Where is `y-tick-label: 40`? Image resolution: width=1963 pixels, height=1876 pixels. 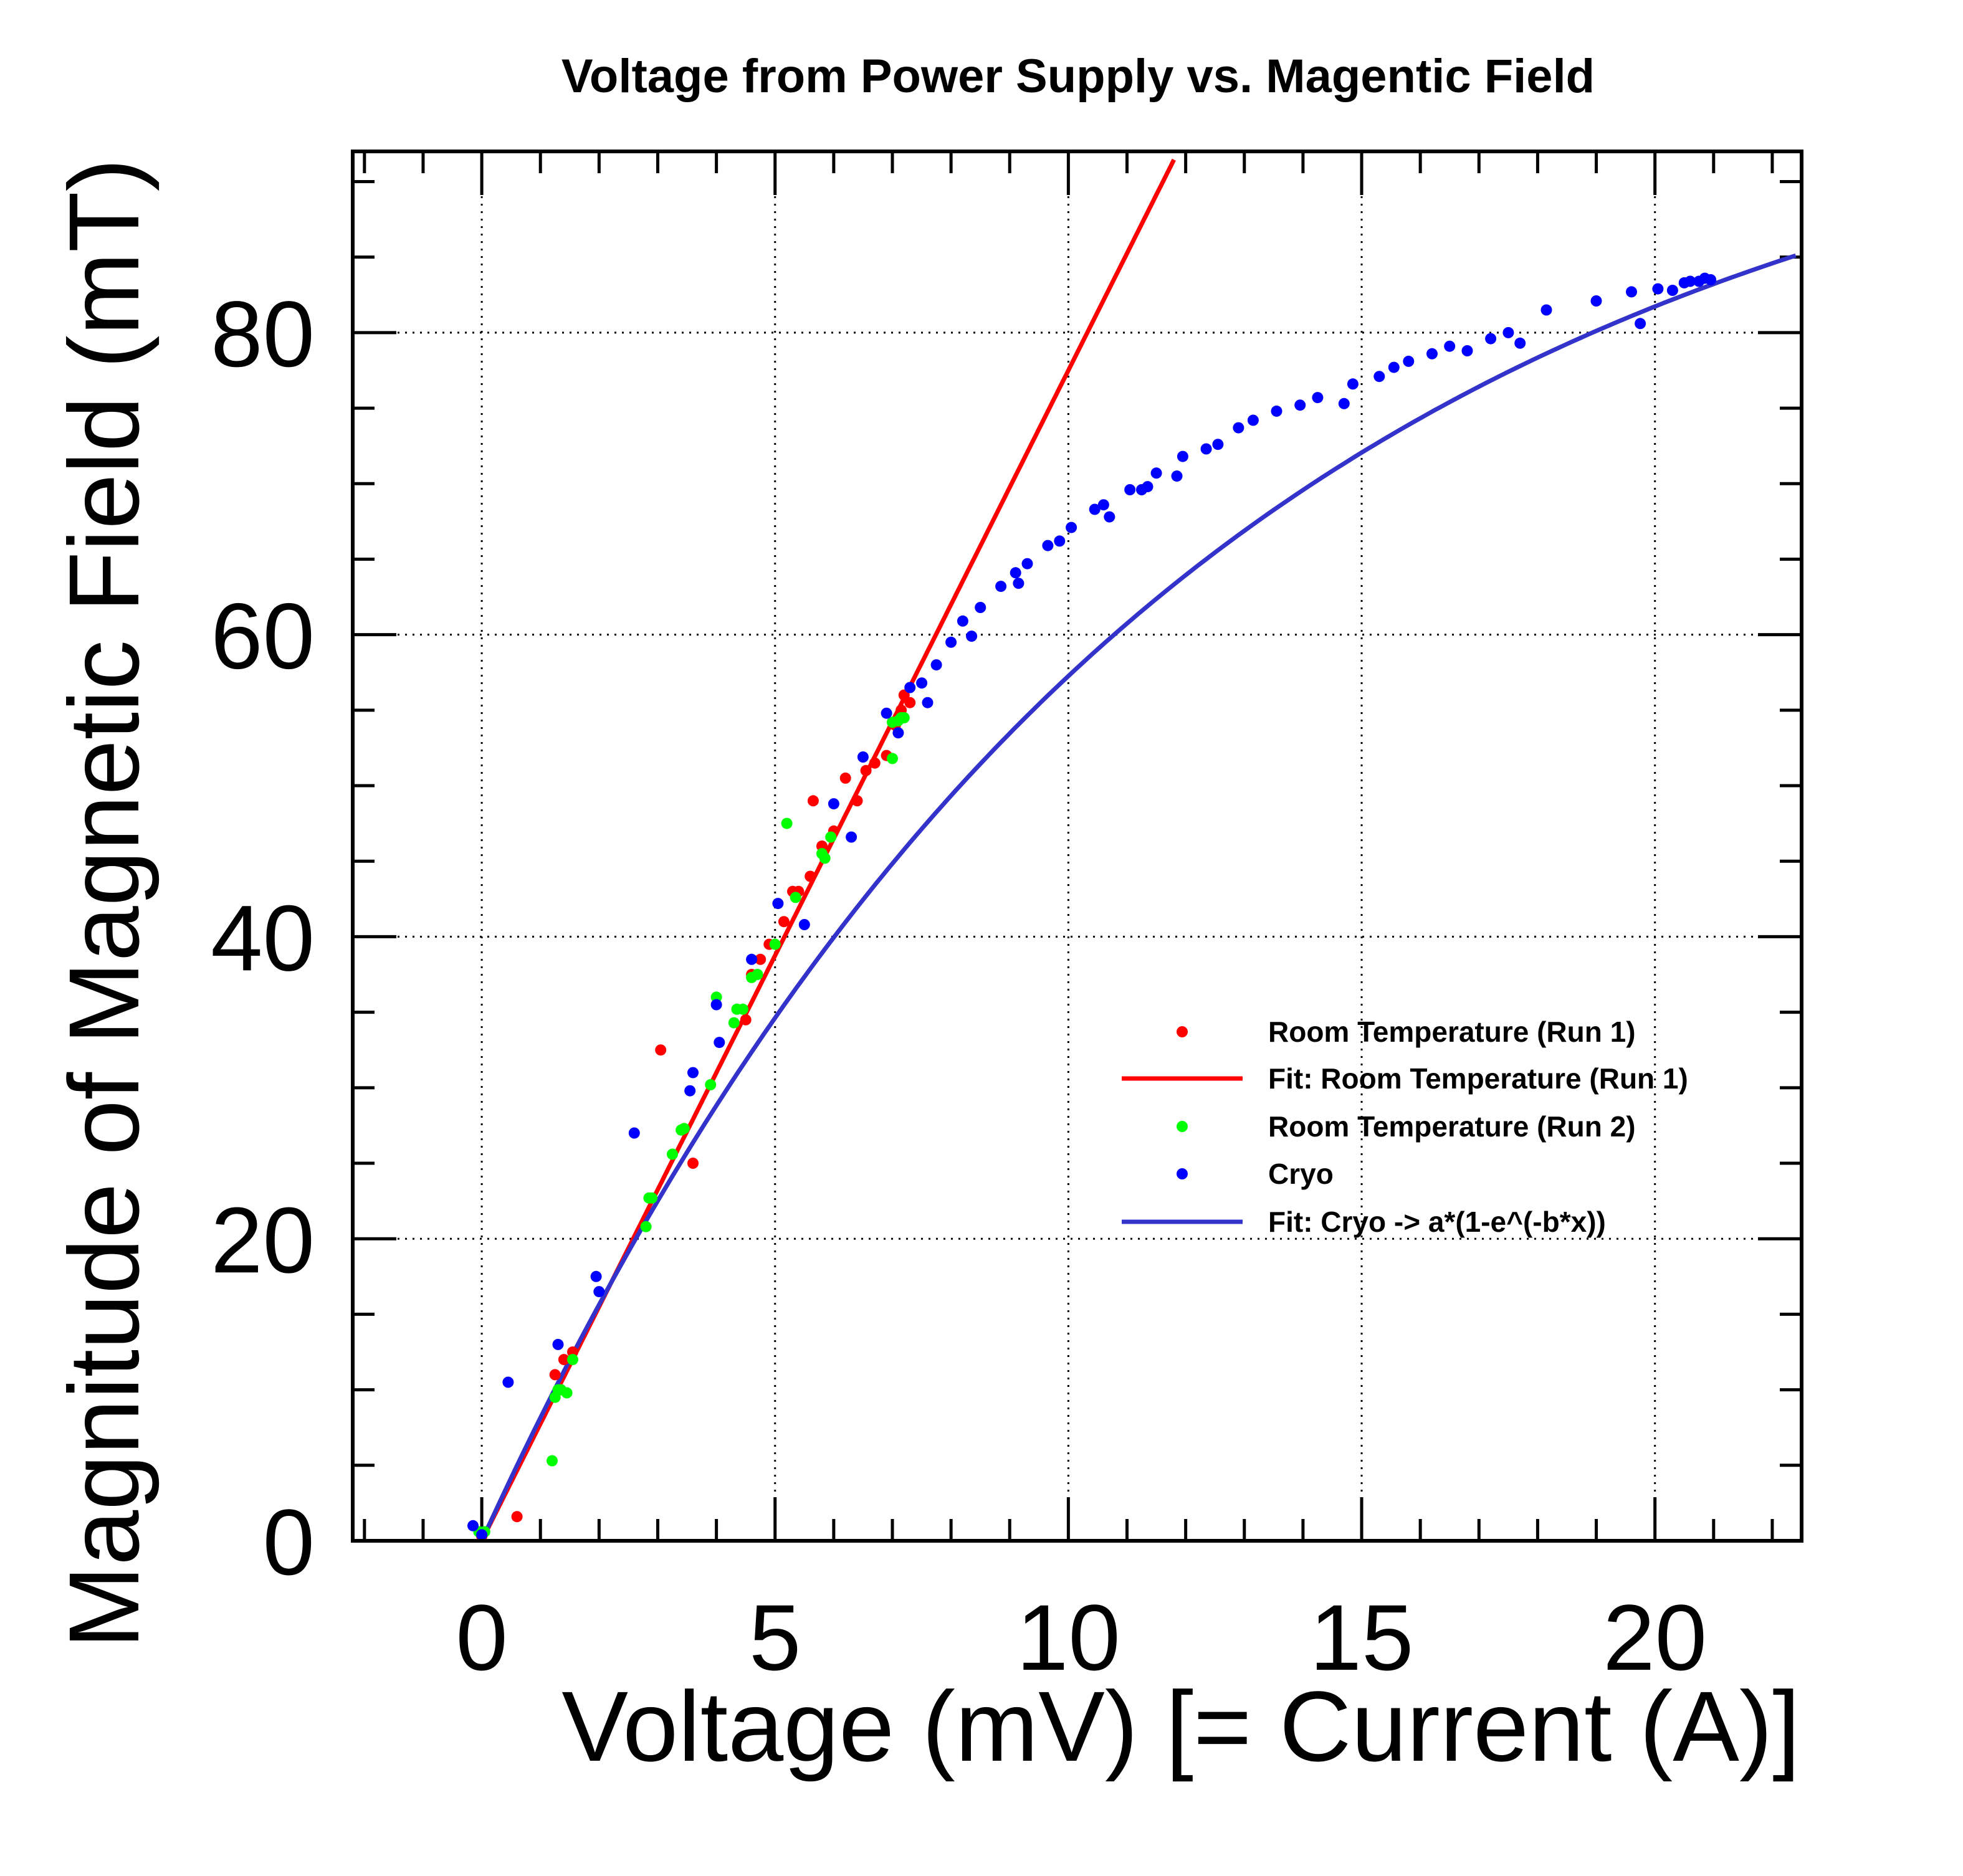
y-tick-label: 40 is located at coordinates (263, 937).